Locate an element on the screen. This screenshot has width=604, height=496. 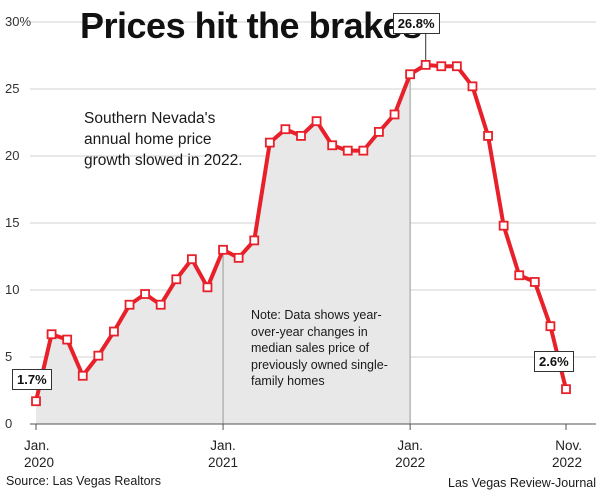
chart-credit: Las Vegas Review-Journal is located at coordinates (522, 483).